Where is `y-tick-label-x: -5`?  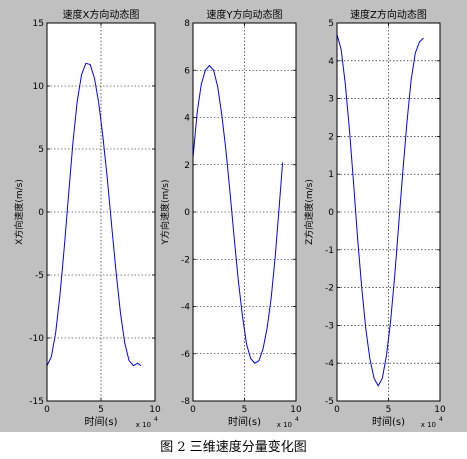 y-tick-label-x: -5 is located at coordinates (39, 276).